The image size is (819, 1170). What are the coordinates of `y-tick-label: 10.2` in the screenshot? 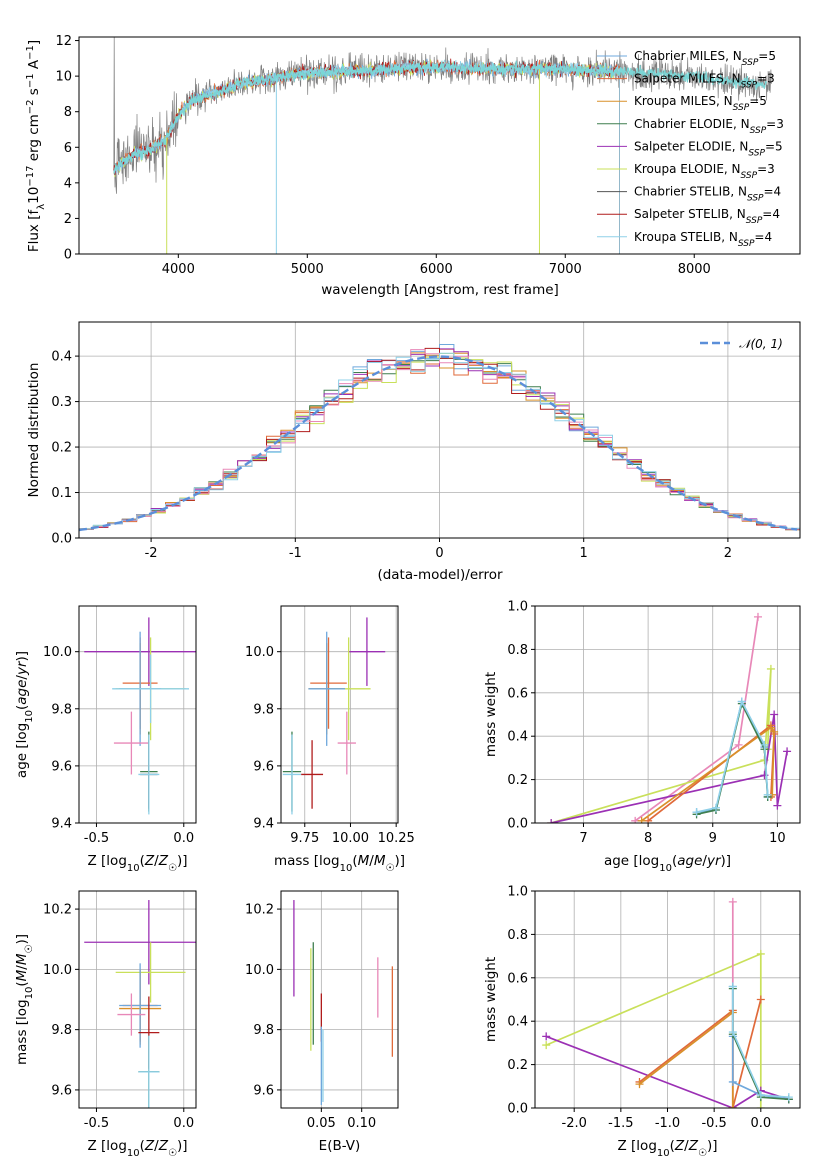 It's located at (57, 910).